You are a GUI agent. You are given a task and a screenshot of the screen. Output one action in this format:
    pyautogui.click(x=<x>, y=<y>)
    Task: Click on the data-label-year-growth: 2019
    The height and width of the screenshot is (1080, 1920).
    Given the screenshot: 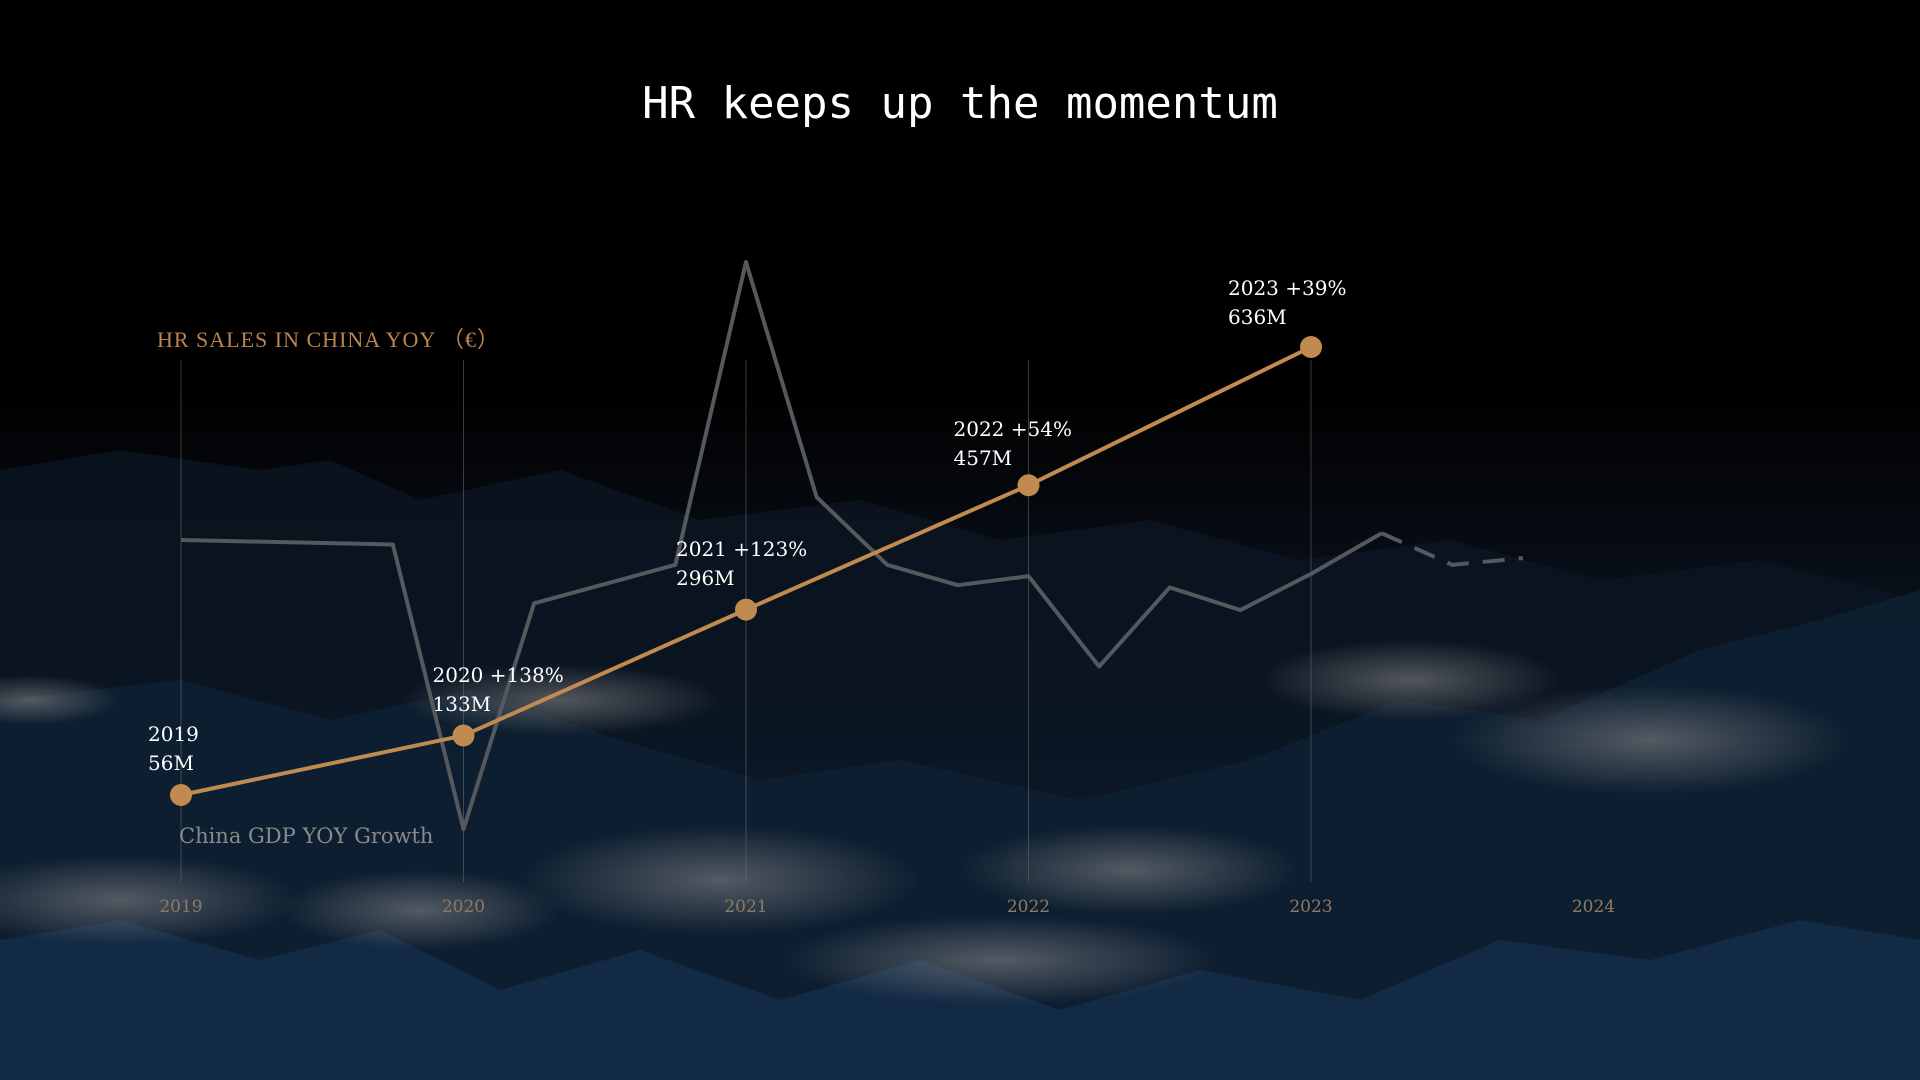 What is the action you would take?
    pyautogui.click(x=173, y=734)
    